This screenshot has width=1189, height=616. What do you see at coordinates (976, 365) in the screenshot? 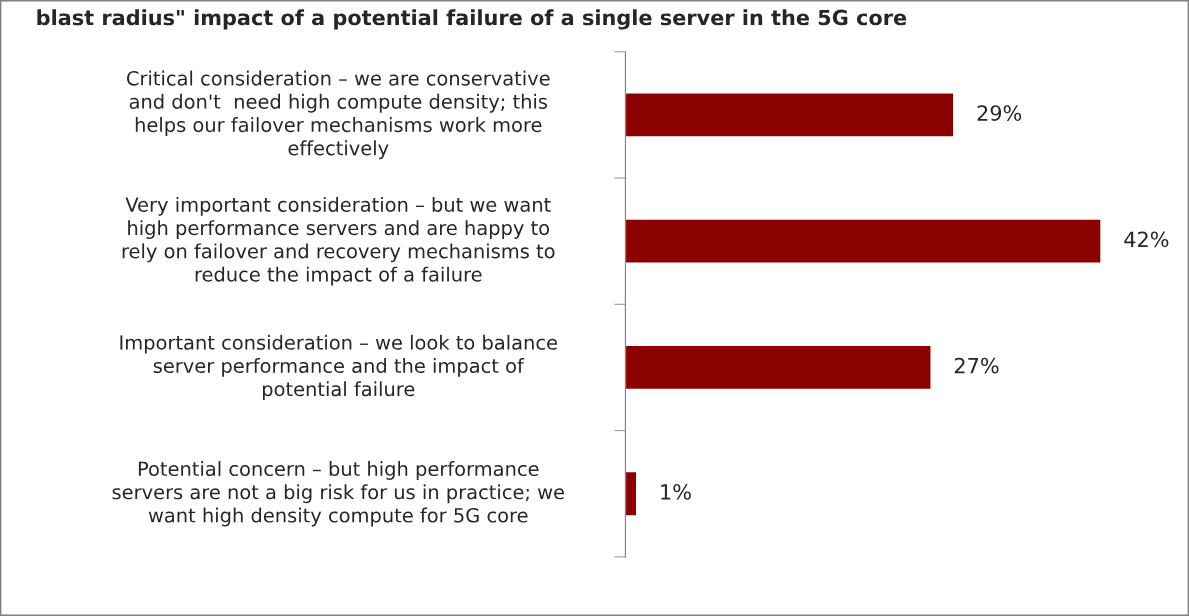
I see `data-label: 27%` at bounding box center [976, 365].